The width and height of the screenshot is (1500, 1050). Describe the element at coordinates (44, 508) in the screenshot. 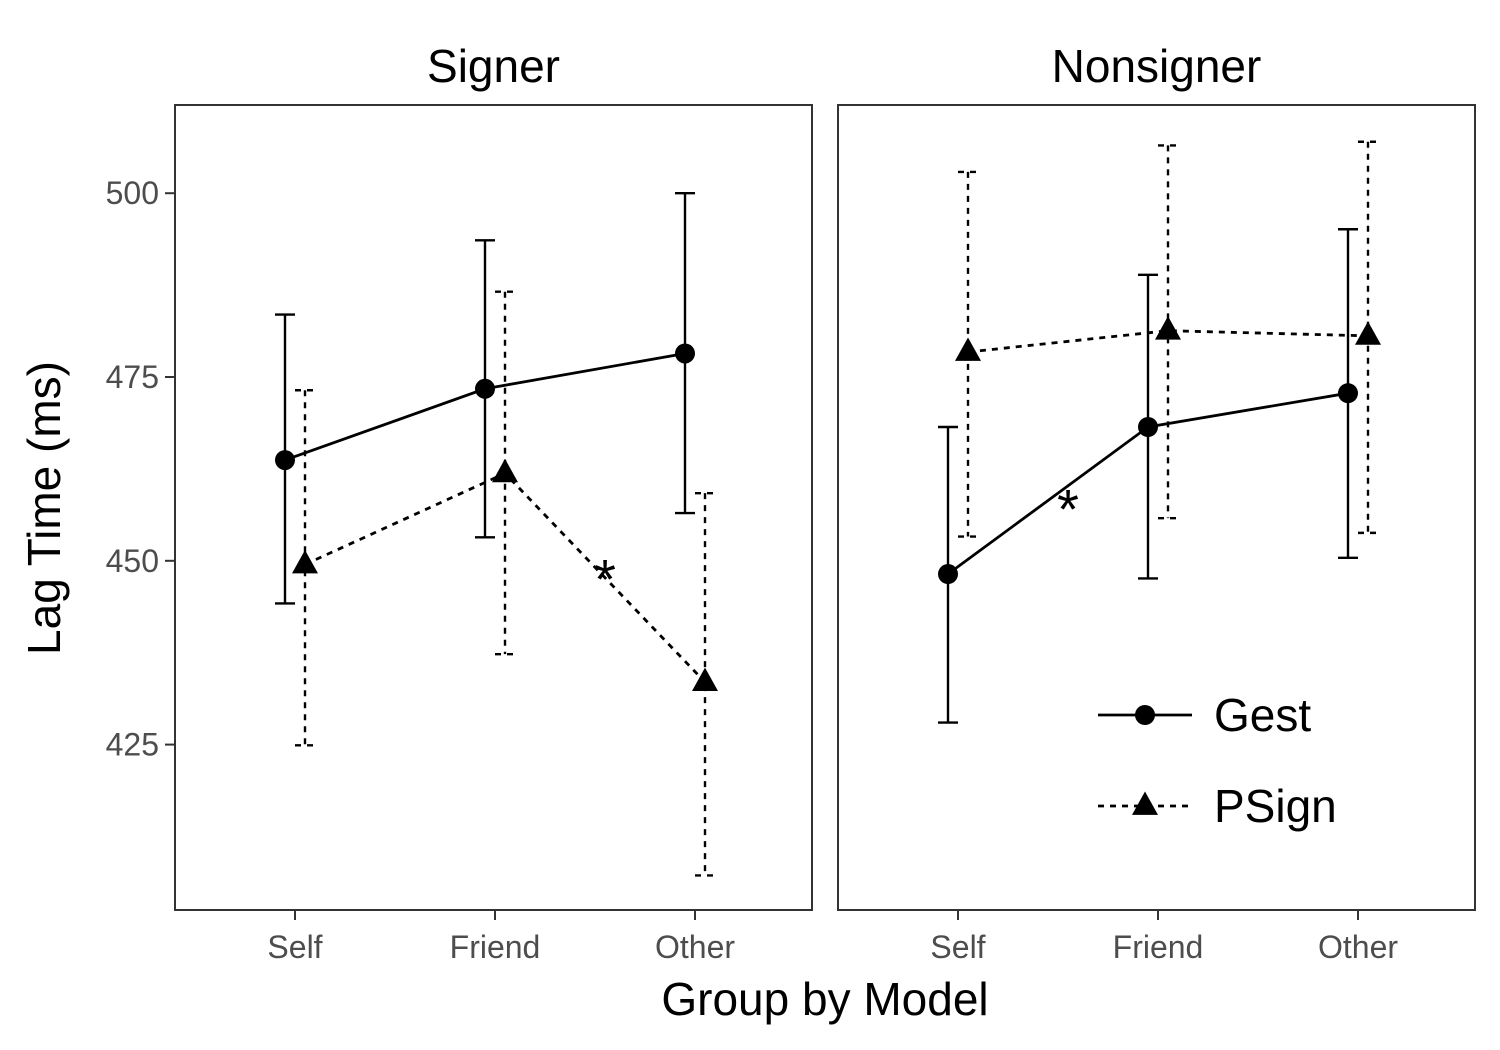

I see `y-axis-title: Lag Time (ms)` at that location.